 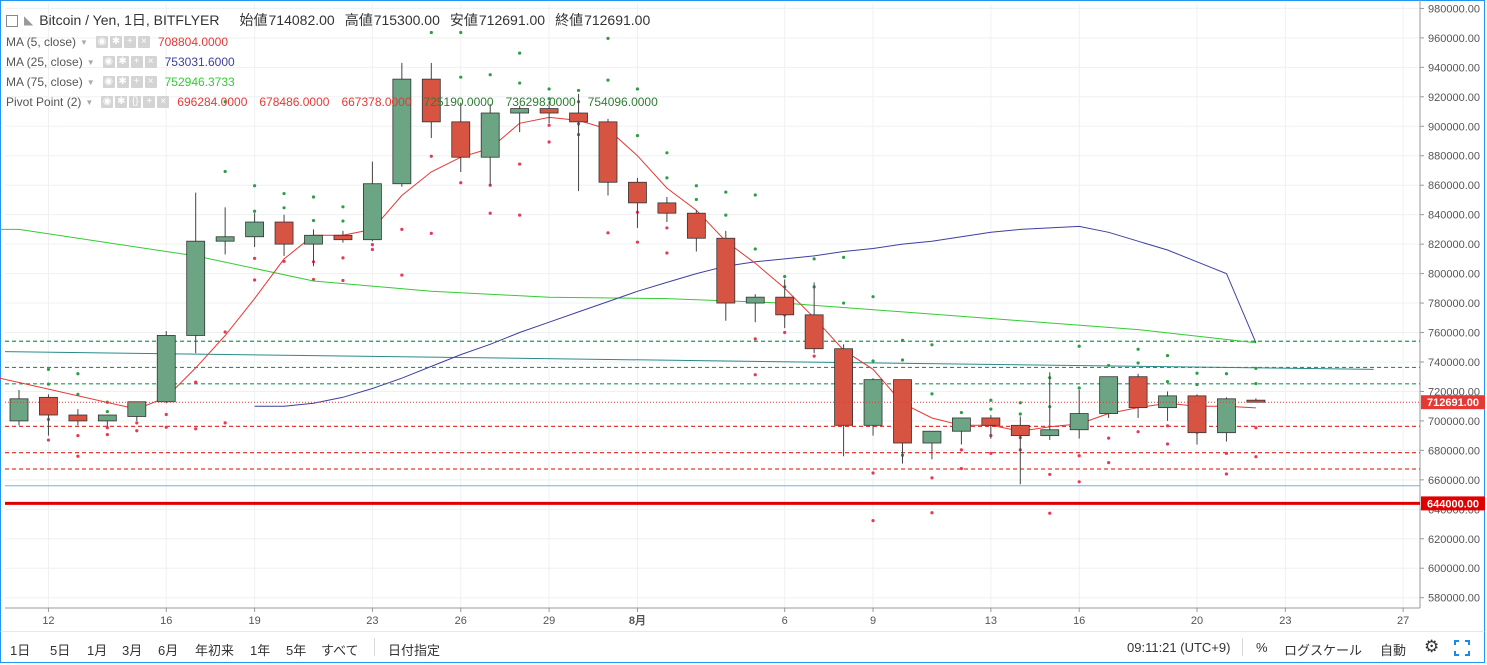 I want to click on collapse-checkbox-icon, so click(x=12, y=21).